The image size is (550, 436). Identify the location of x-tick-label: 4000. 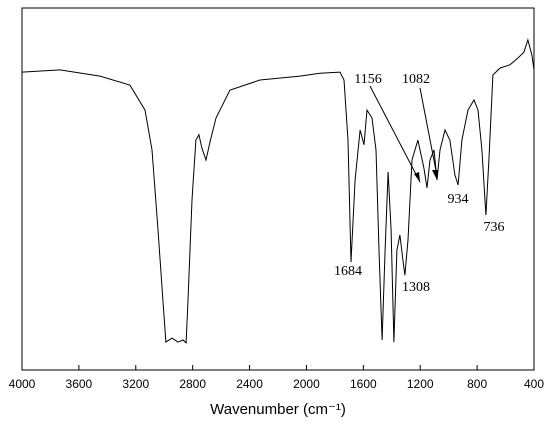
(22, 384).